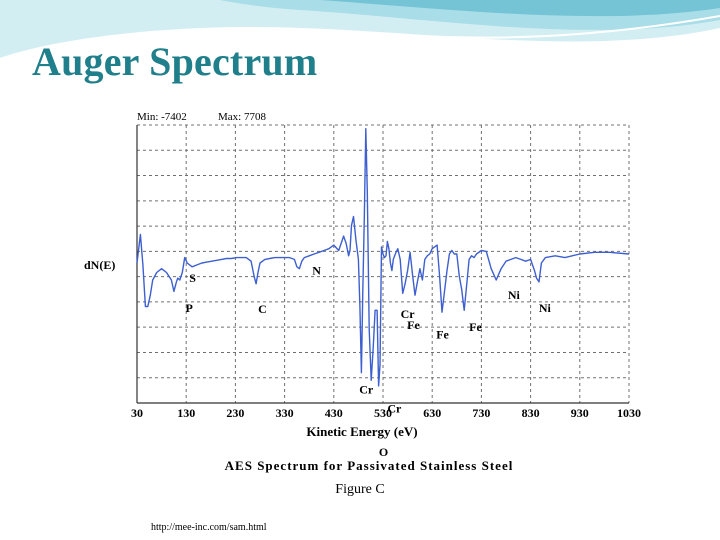  What do you see at coordinates (432, 413) in the screenshot?
I see `x-tick-label: 630` at bounding box center [432, 413].